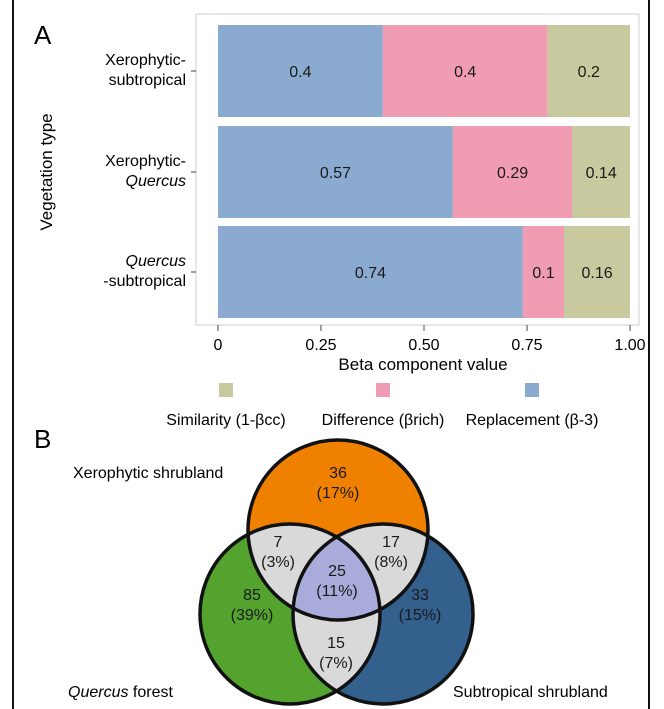 Image resolution: width=664 pixels, height=709 pixels. I want to click on venn-count: 85, so click(252, 595).